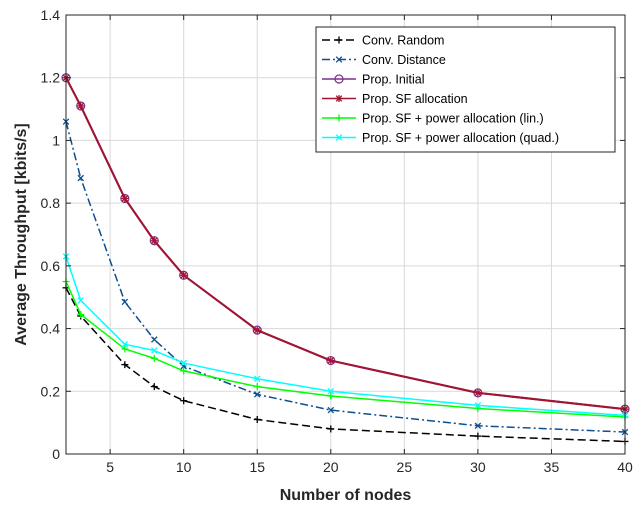  I want to click on x-tick-label: 30, so click(478, 467).